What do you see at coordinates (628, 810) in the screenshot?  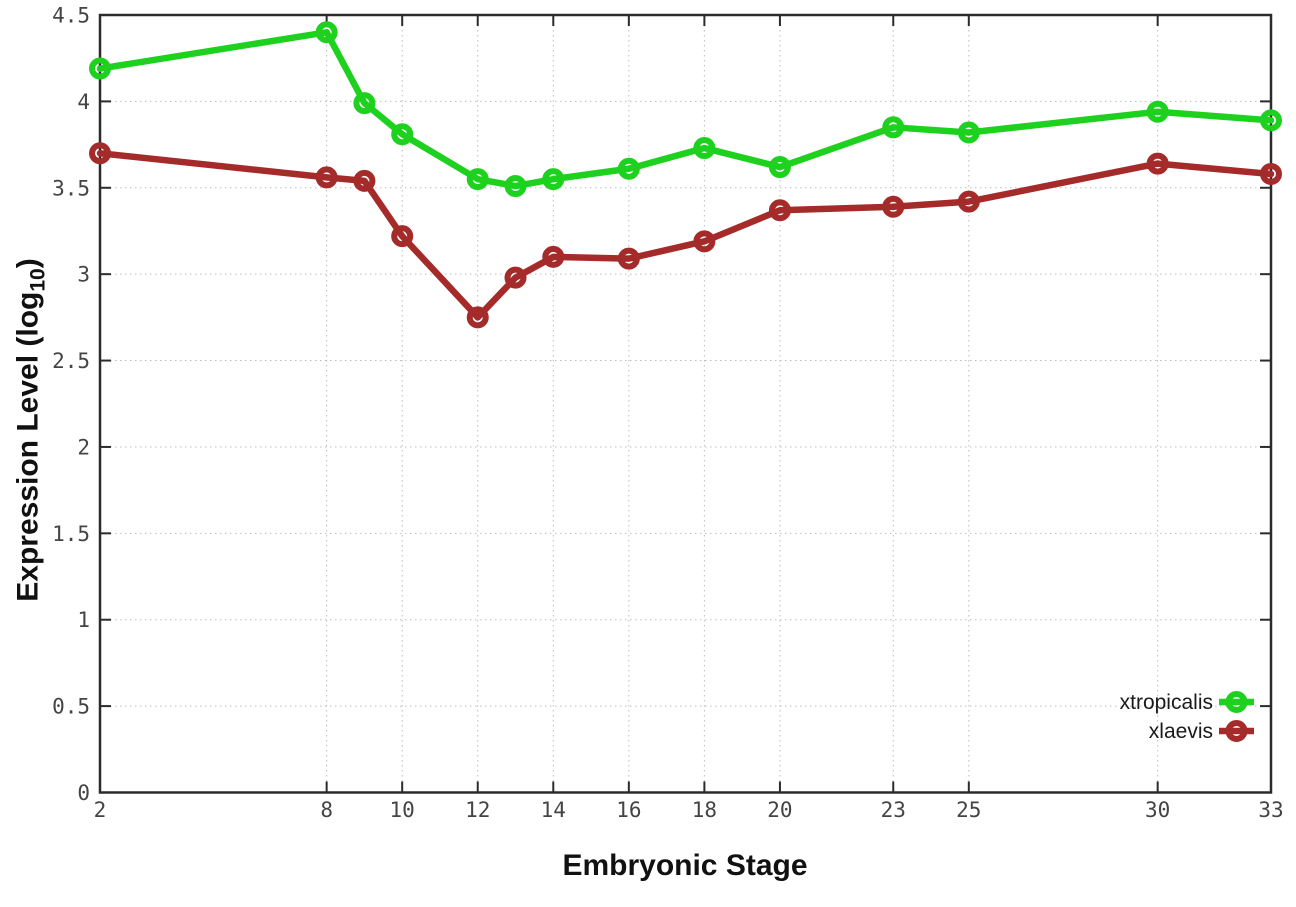 I see `x-tick-label-16: 16` at bounding box center [628, 810].